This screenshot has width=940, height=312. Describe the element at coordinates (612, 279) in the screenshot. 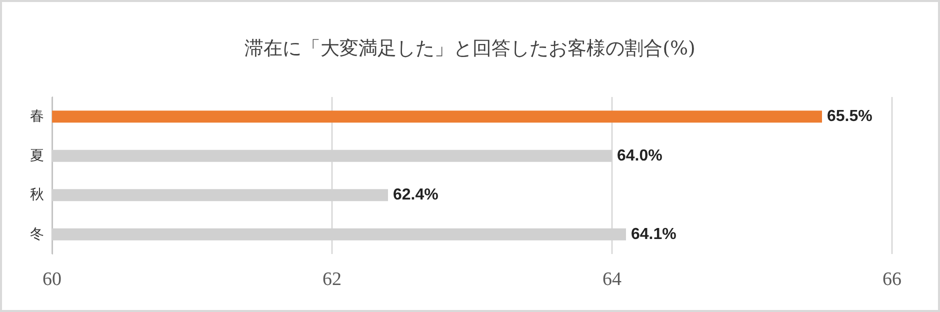

I see `x-tick-label: 64` at that location.